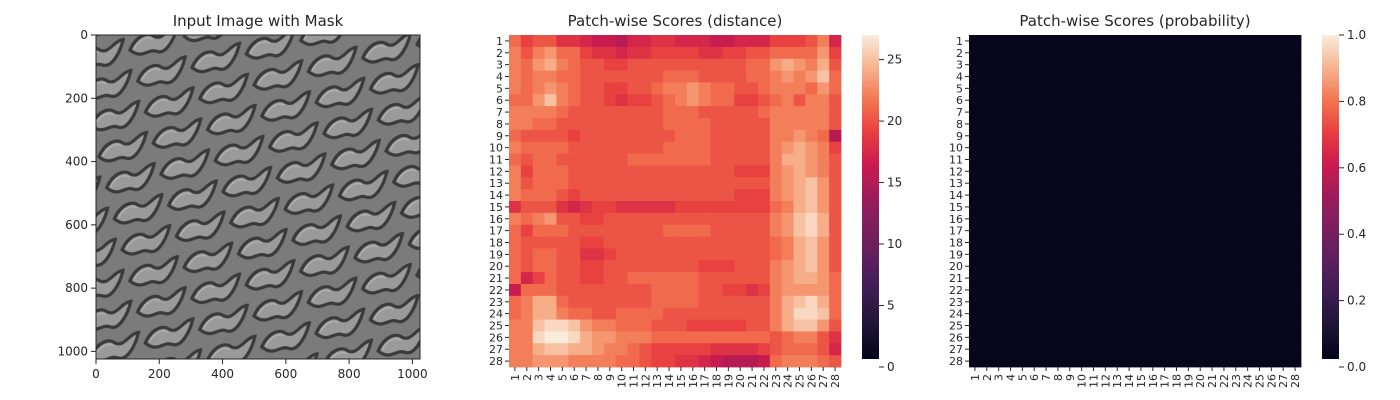 The image size is (1400, 400). What do you see at coordinates (496, 266) in the screenshot?
I see `distance-heatmap-y-tick-label: 20` at bounding box center [496, 266].